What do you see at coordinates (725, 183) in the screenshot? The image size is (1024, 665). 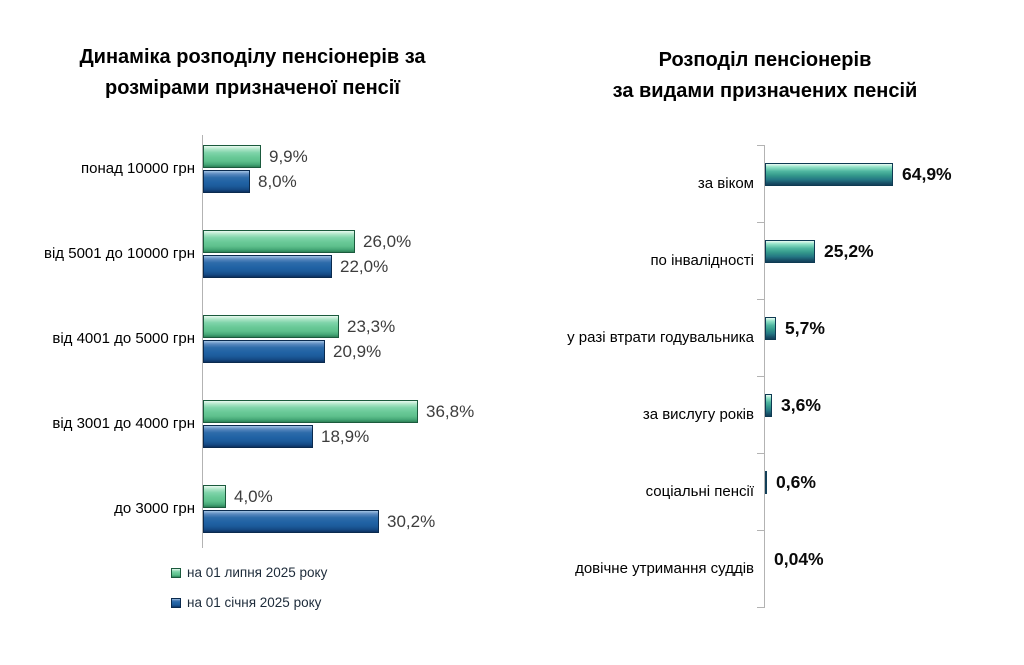 I see `category-label: за віком` at bounding box center [725, 183].